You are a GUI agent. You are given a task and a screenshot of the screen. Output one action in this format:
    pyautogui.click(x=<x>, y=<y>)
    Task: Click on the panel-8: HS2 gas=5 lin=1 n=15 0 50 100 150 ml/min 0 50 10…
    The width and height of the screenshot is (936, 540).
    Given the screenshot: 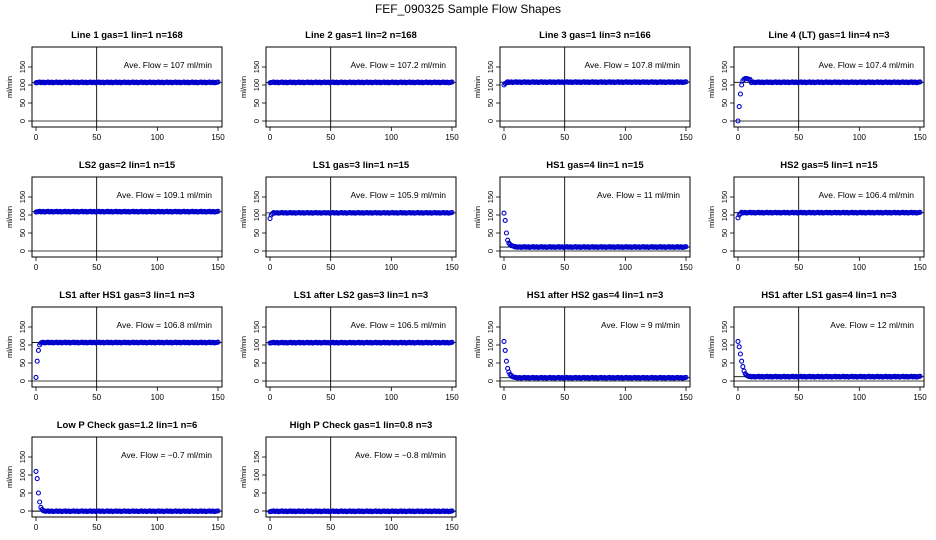 What is the action you would take?
    pyautogui.click(x=817, y=216)
    